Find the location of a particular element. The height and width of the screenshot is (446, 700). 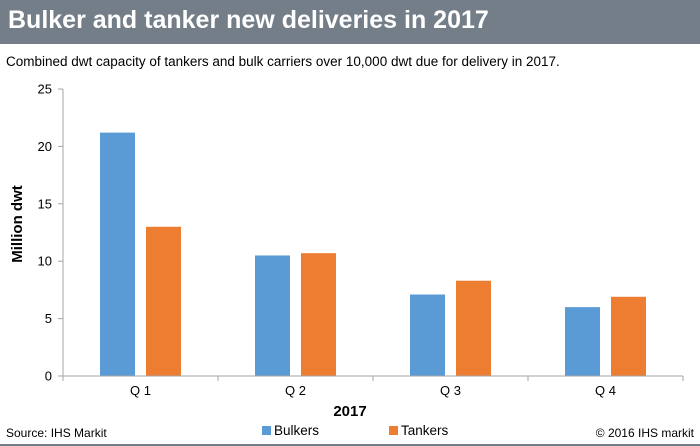

x-axis-ticks: Q 1 Q 2 Q 3 Q 4 is located at coordinates (373, 387).